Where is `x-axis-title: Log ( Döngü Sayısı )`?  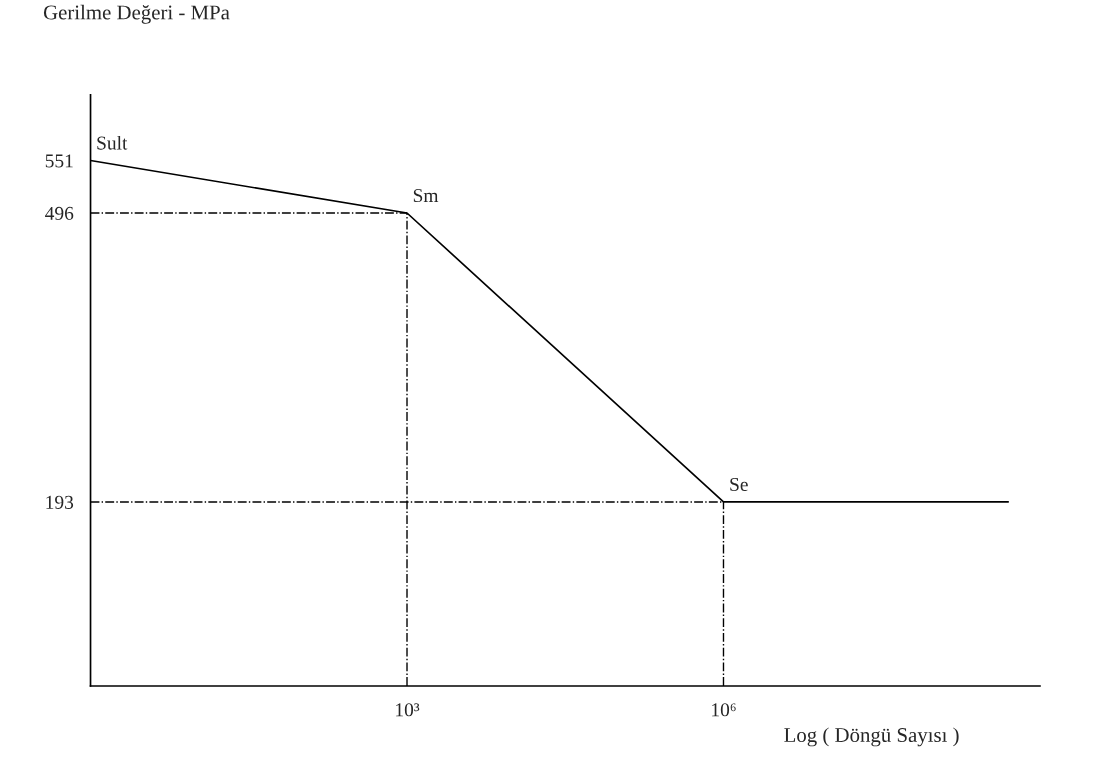
x-axis-title: Log ( Döngü Sayısı ) is located at coordinates (871, 737).